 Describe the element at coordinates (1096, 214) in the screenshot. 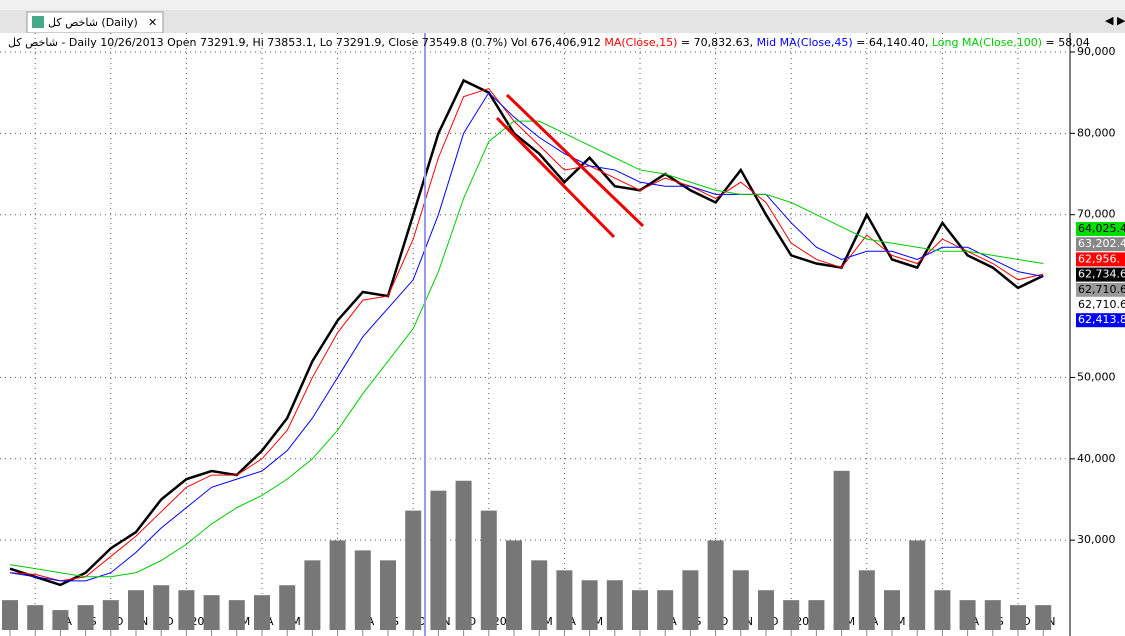

I see `y-tick-label: 70,000` at that location.